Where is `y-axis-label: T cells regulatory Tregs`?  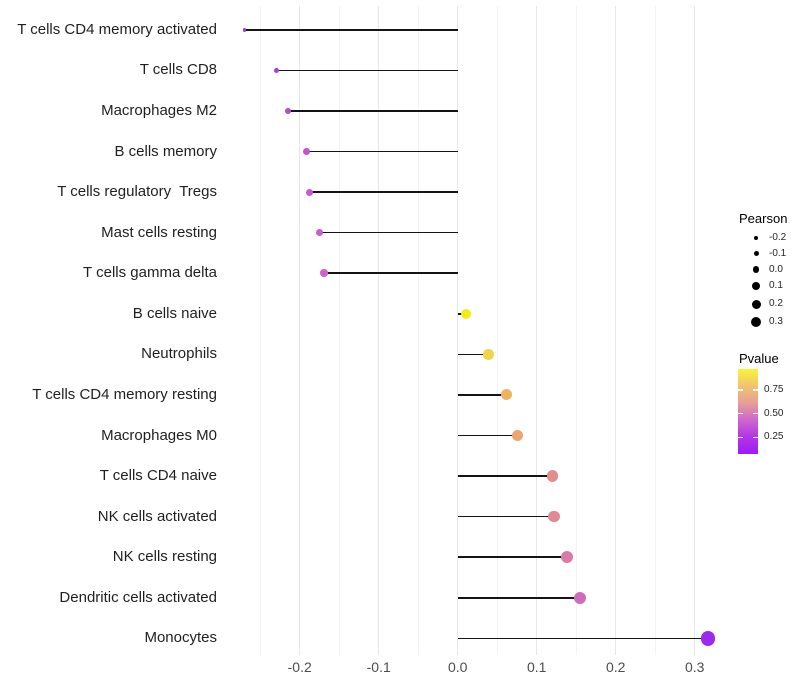
y-axis-label: T cells regulatory Tregs is located at coordinates (137, 192).